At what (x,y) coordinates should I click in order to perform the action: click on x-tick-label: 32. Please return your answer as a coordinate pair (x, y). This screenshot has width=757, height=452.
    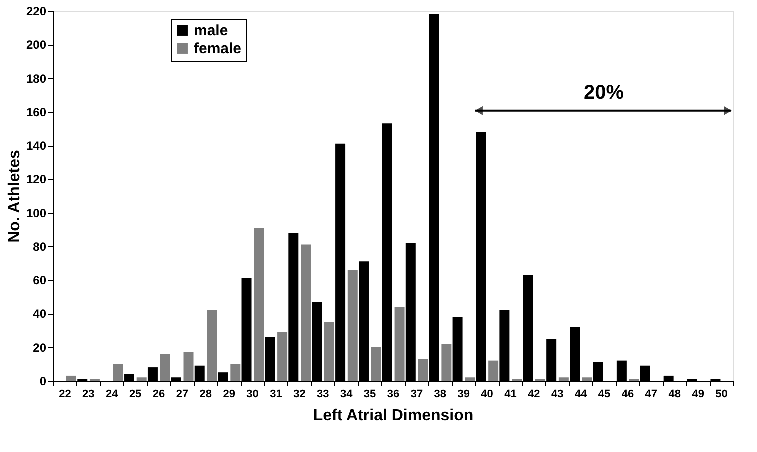
    Looking at the image, I should click on (300, 394).